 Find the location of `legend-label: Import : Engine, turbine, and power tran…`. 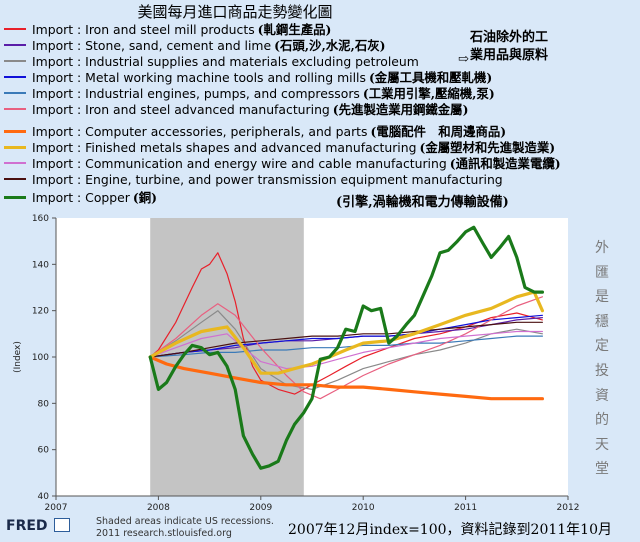

legend-label: Import : Engine, turbine, and power tran… is located at coordinates (267, 179).